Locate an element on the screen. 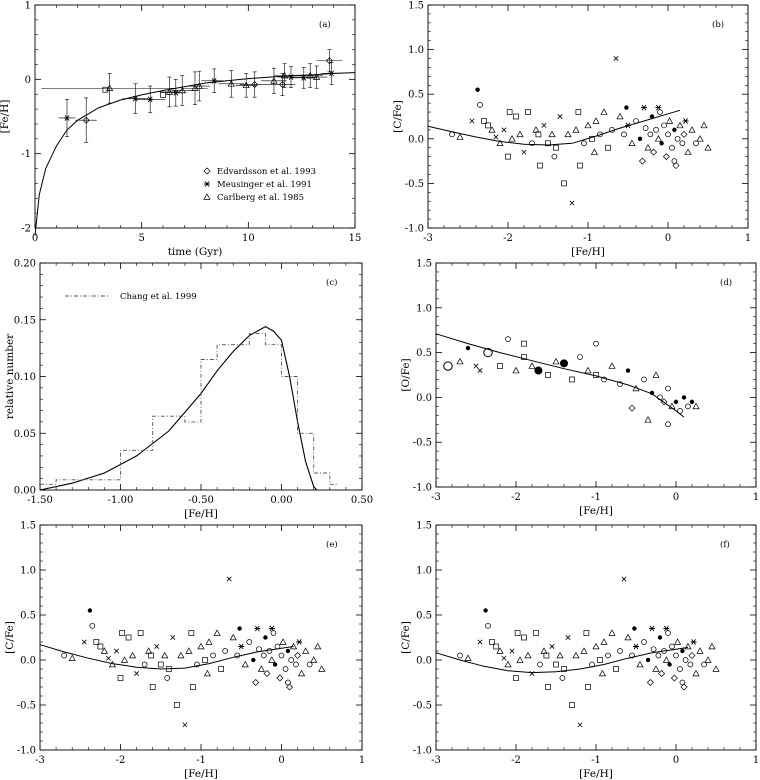  y-tick-label: -0.5 is located at coordinates (422, 443).